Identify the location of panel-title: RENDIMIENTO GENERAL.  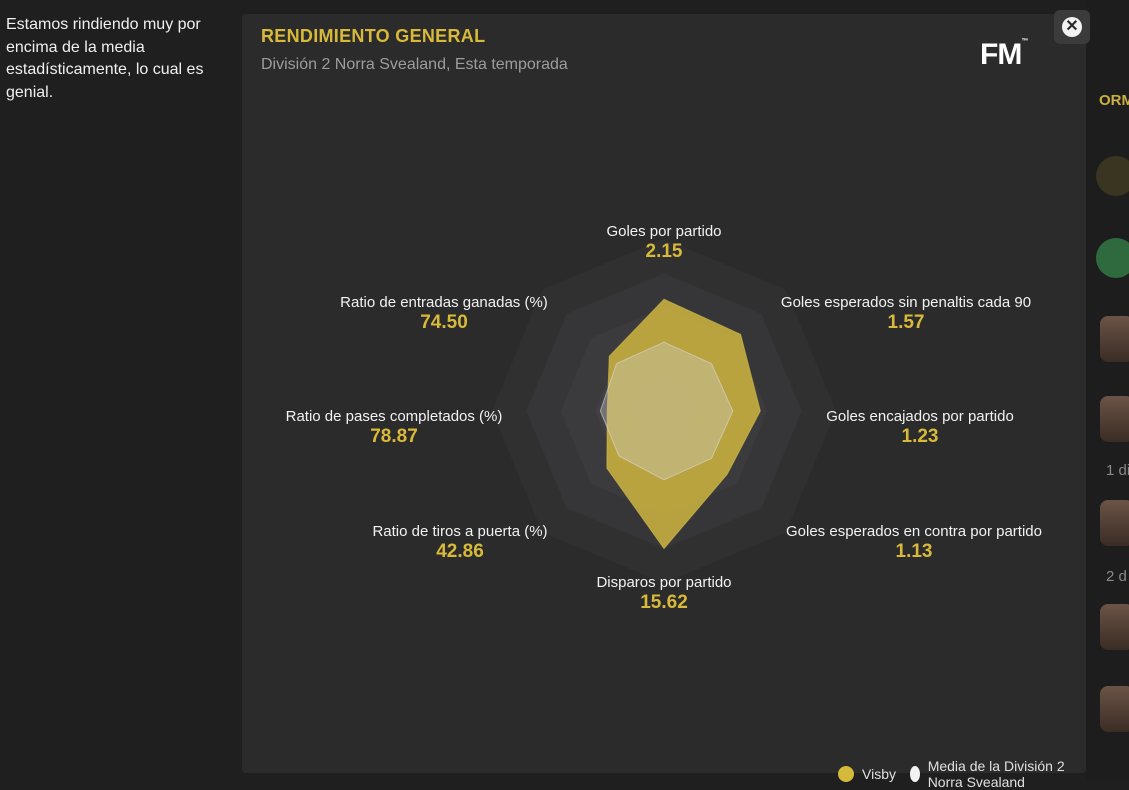
(373, 36).